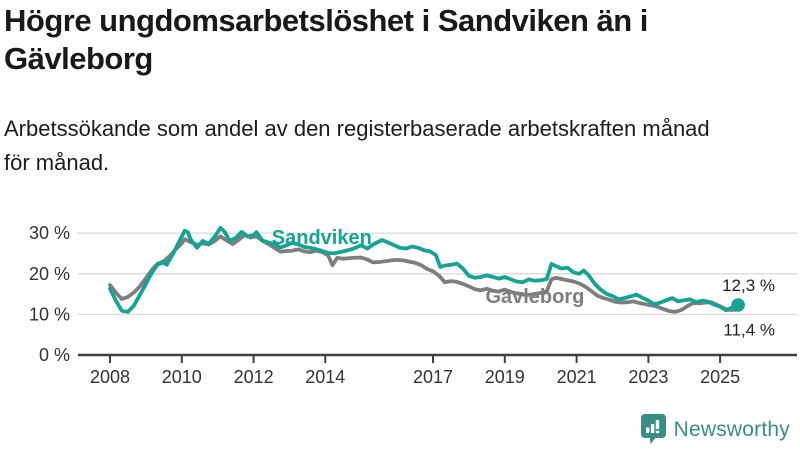  I want to click on y-axis-tick-label: 30 %, so click(49, 233).